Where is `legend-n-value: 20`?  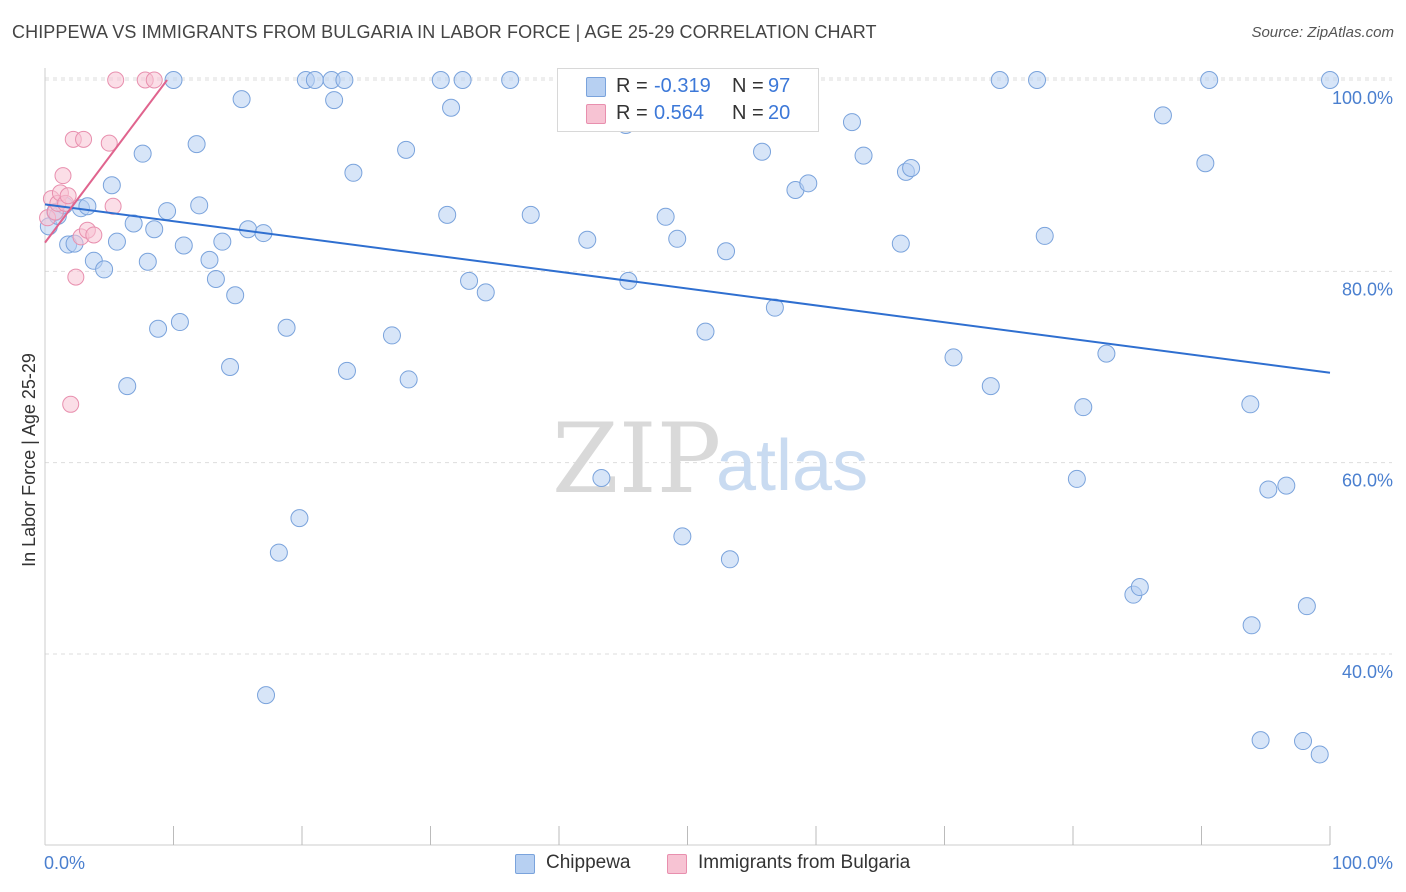 legend-n-value: 20 is located at coordinates (779, 113).